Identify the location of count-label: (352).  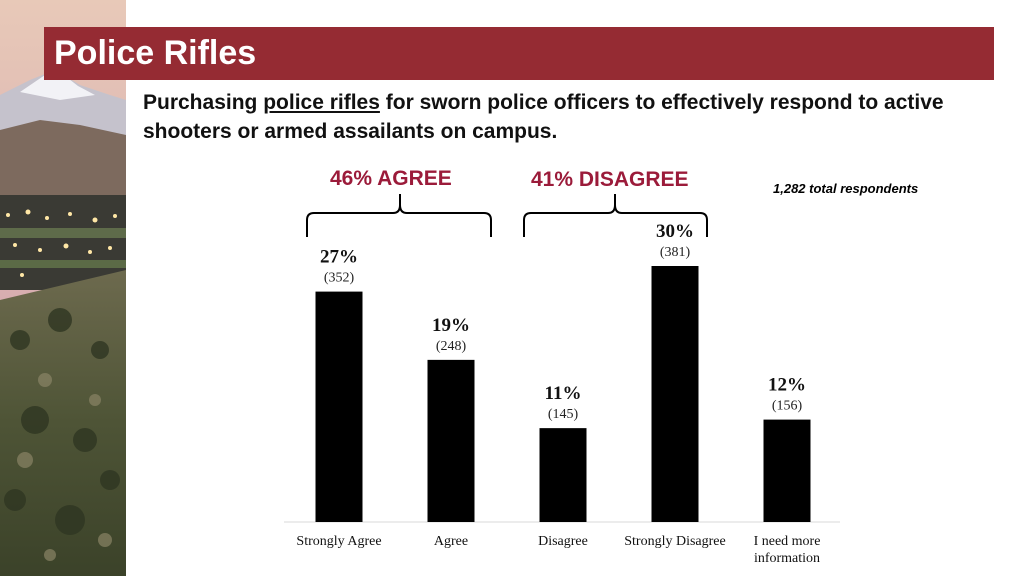
(339, 278).